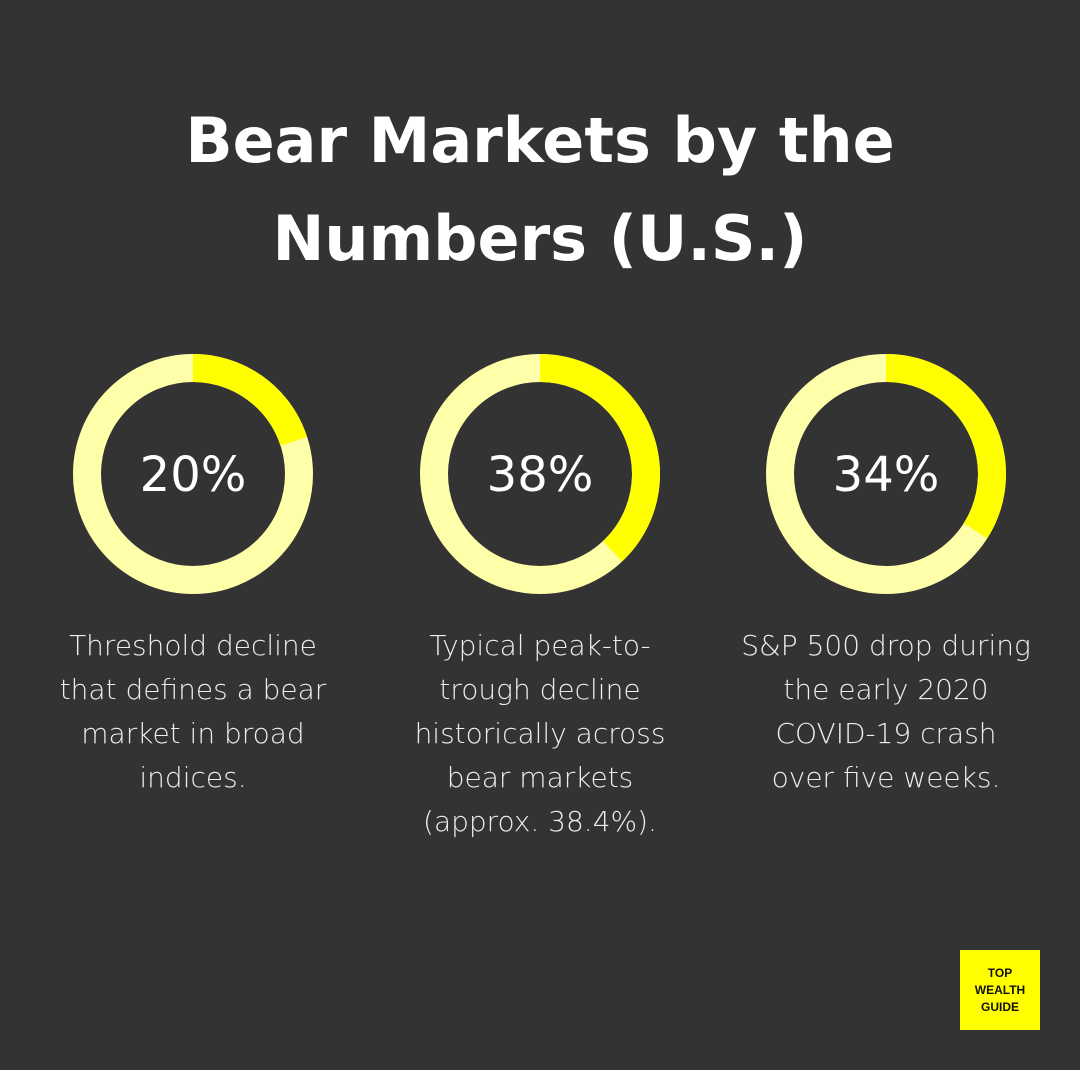 The height and width of the screenshot is (1070, 1080). Describe the element at coordinates (193, 475) in the screenshot. I see `value-label: 20%` at that location.